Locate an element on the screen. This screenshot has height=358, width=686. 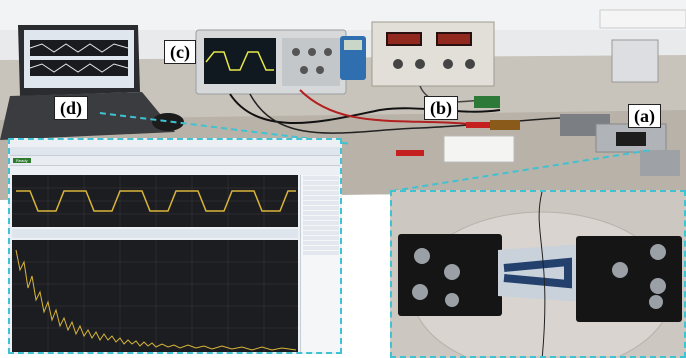
run-state-badge: Ready is located at coordinates (22, 160).